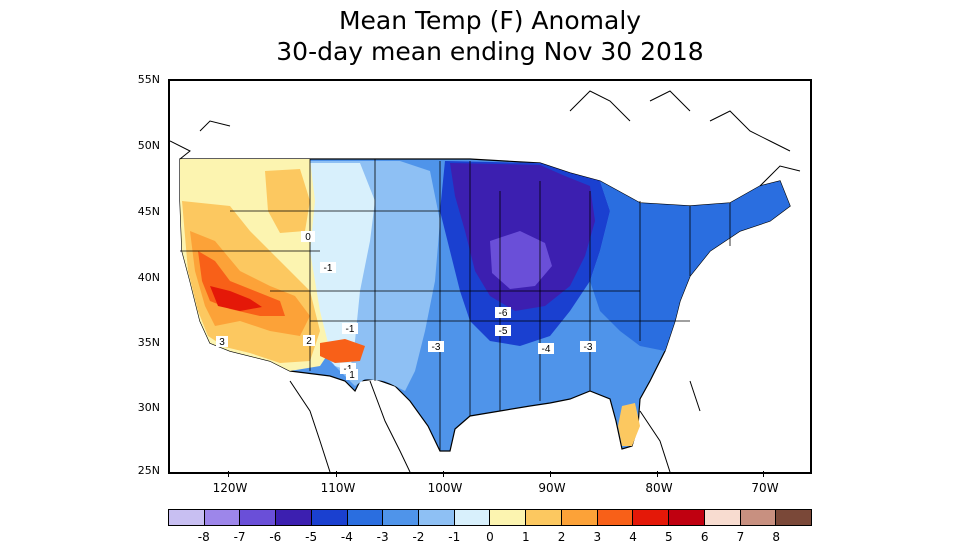 Image resolution: width=980 pixels, height=551 pixels. I want to click on lat-label-40n: 40N, so click(148, 277).